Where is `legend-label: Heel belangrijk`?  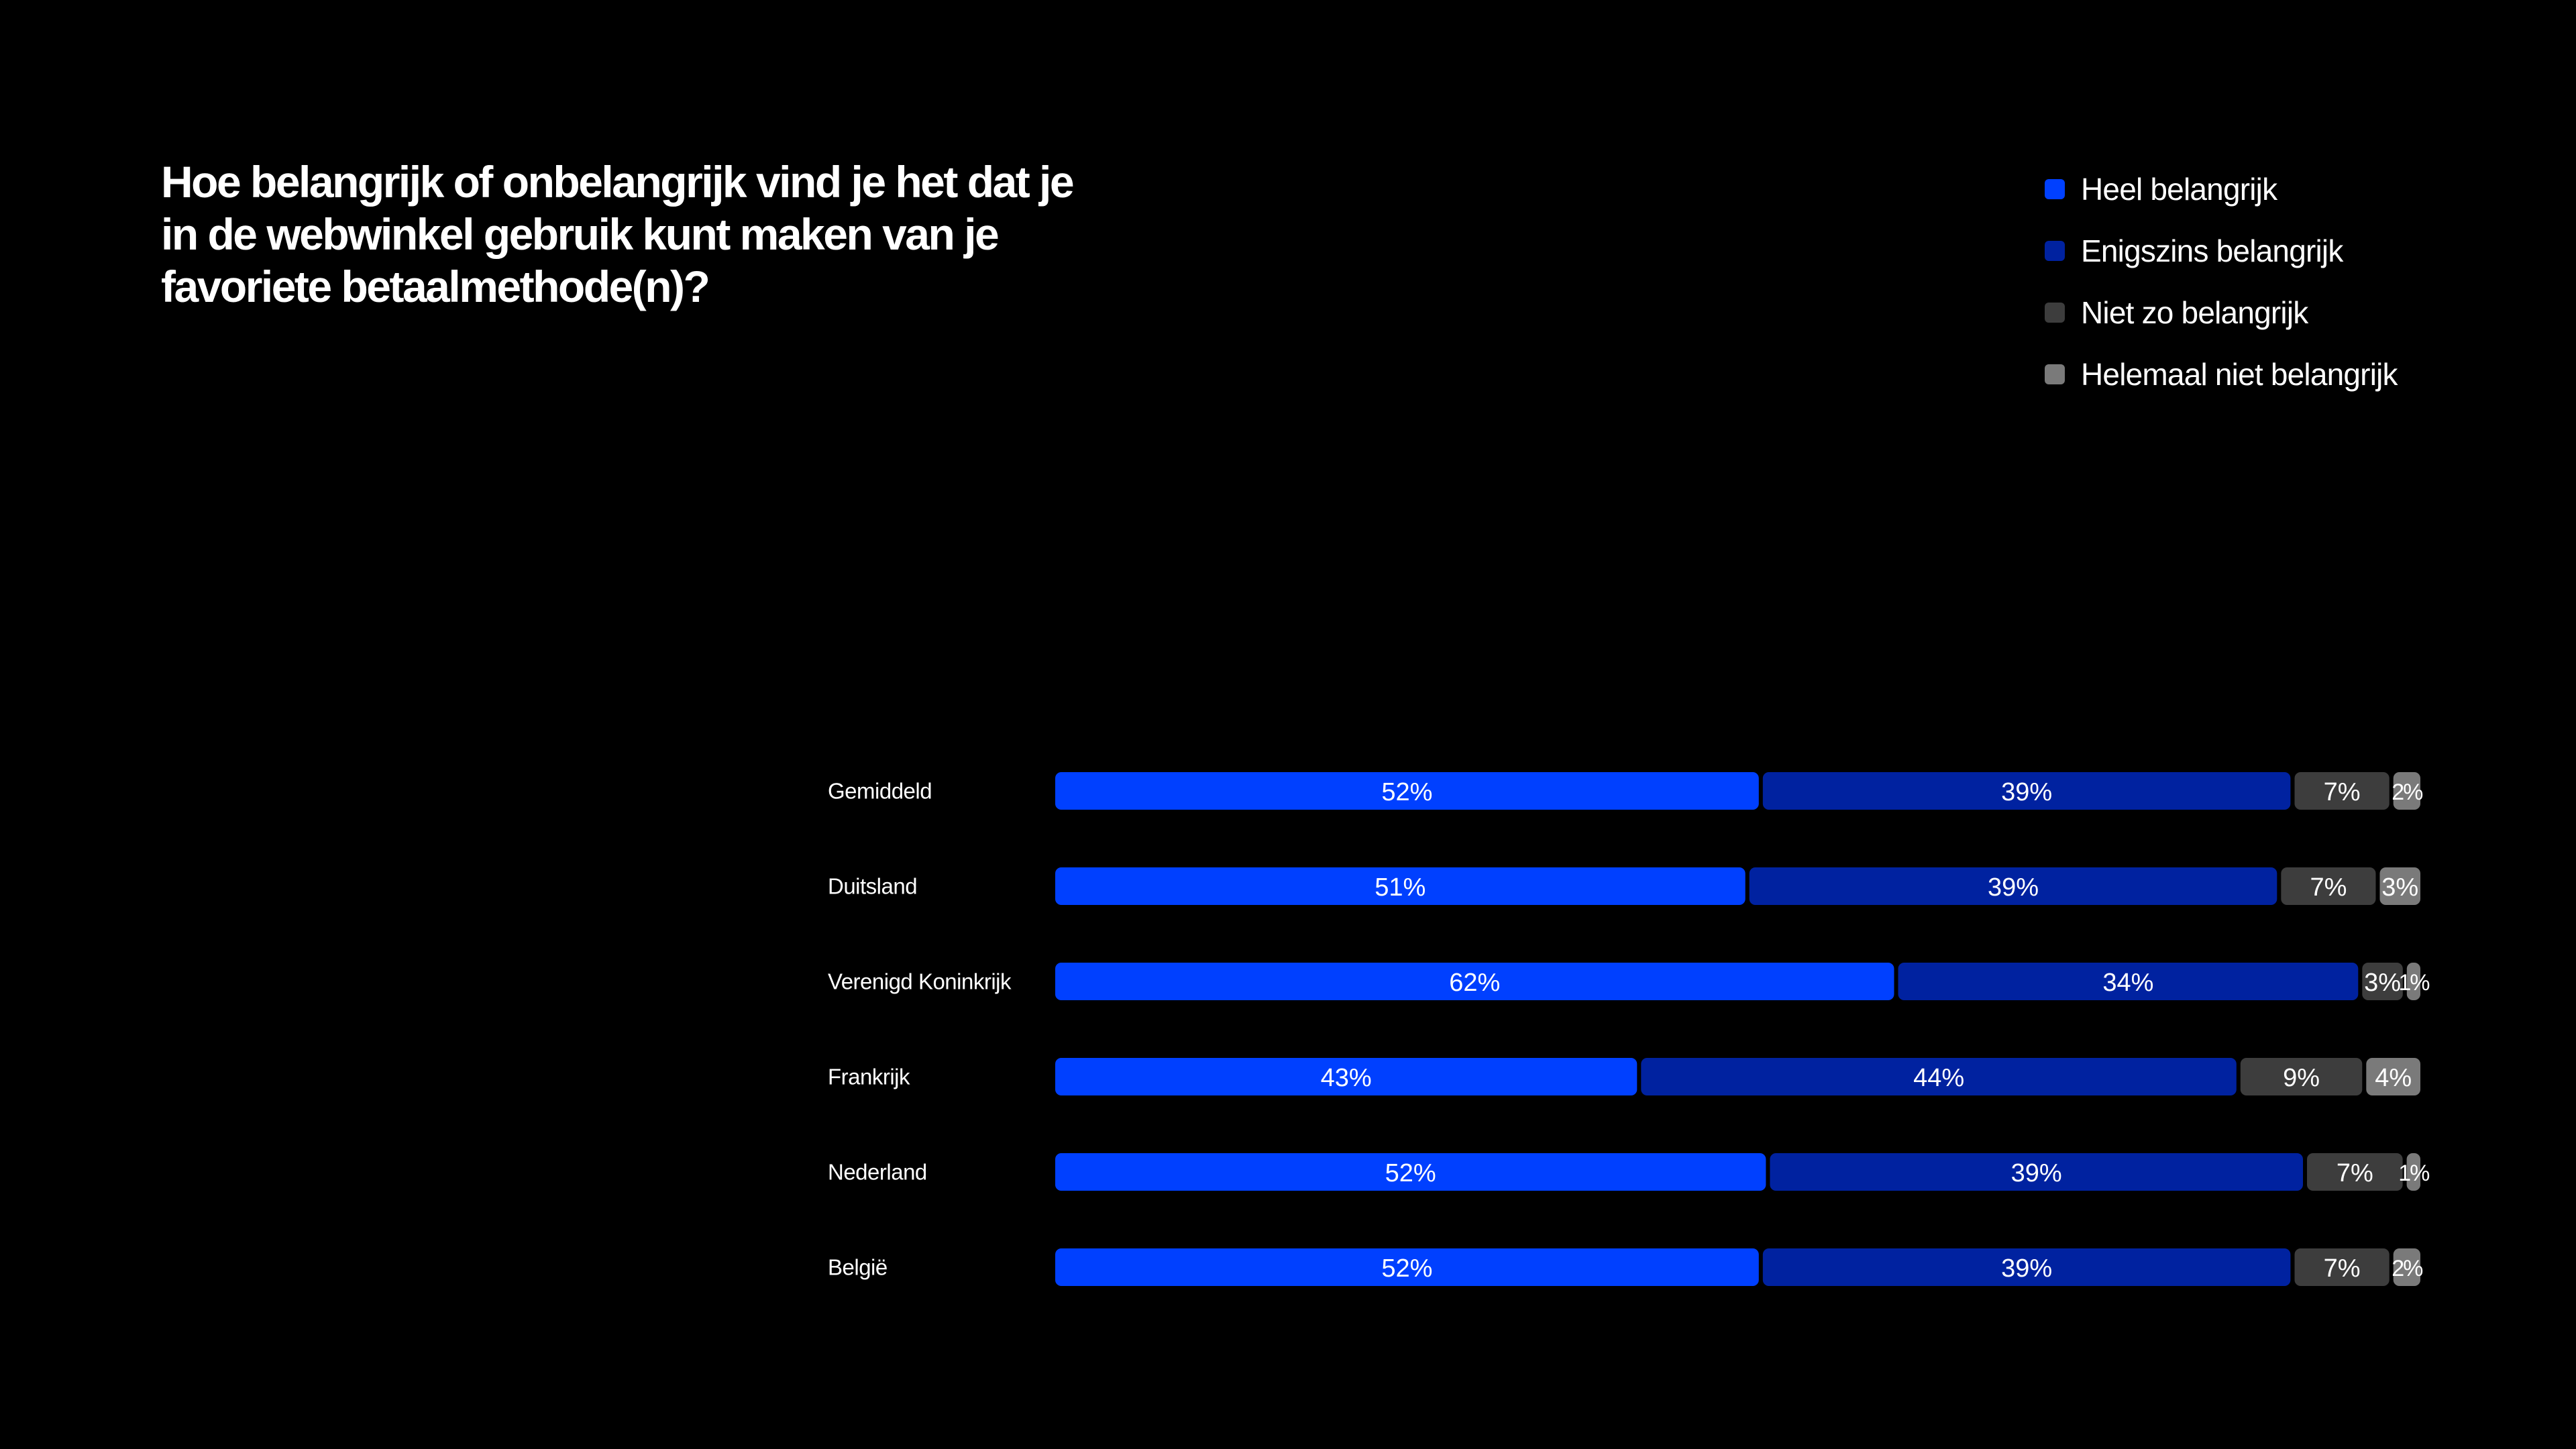 legend-label: Heel belangrijk is located at coordinates (2179, 189).